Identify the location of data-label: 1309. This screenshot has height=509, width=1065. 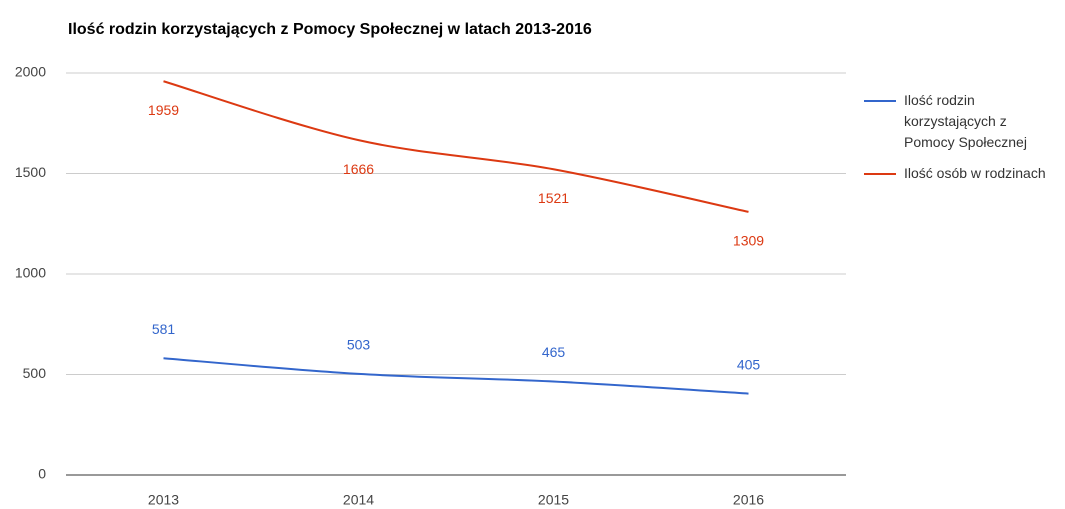
(748, 241).